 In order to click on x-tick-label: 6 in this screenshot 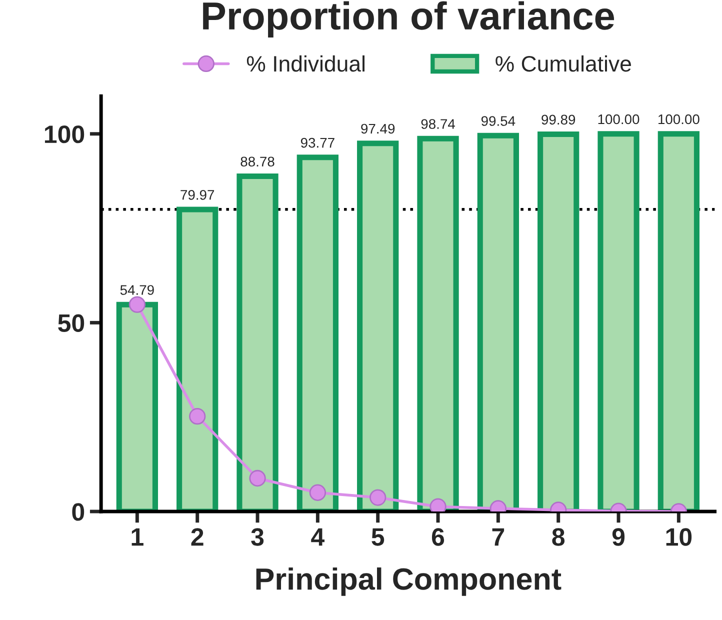, I will do `click(438, 537)`.